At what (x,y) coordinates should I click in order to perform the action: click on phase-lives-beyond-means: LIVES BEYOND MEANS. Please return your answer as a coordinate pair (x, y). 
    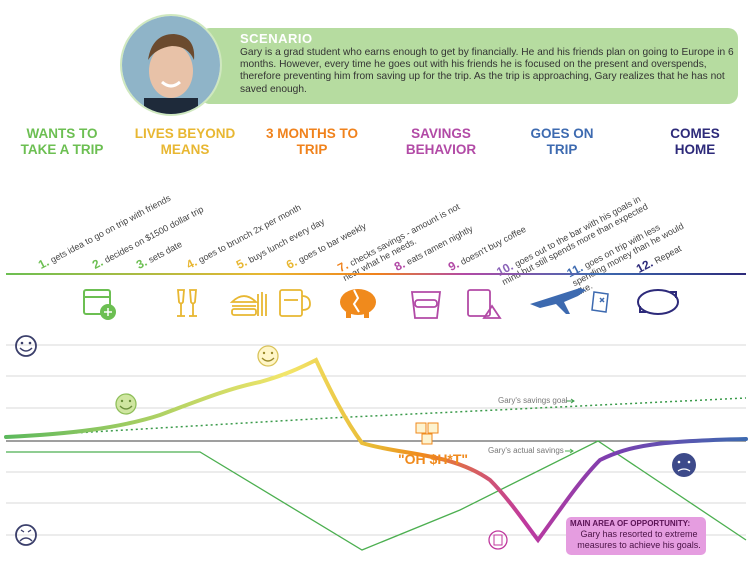
    Looking at the image, I should click on (185, 141).